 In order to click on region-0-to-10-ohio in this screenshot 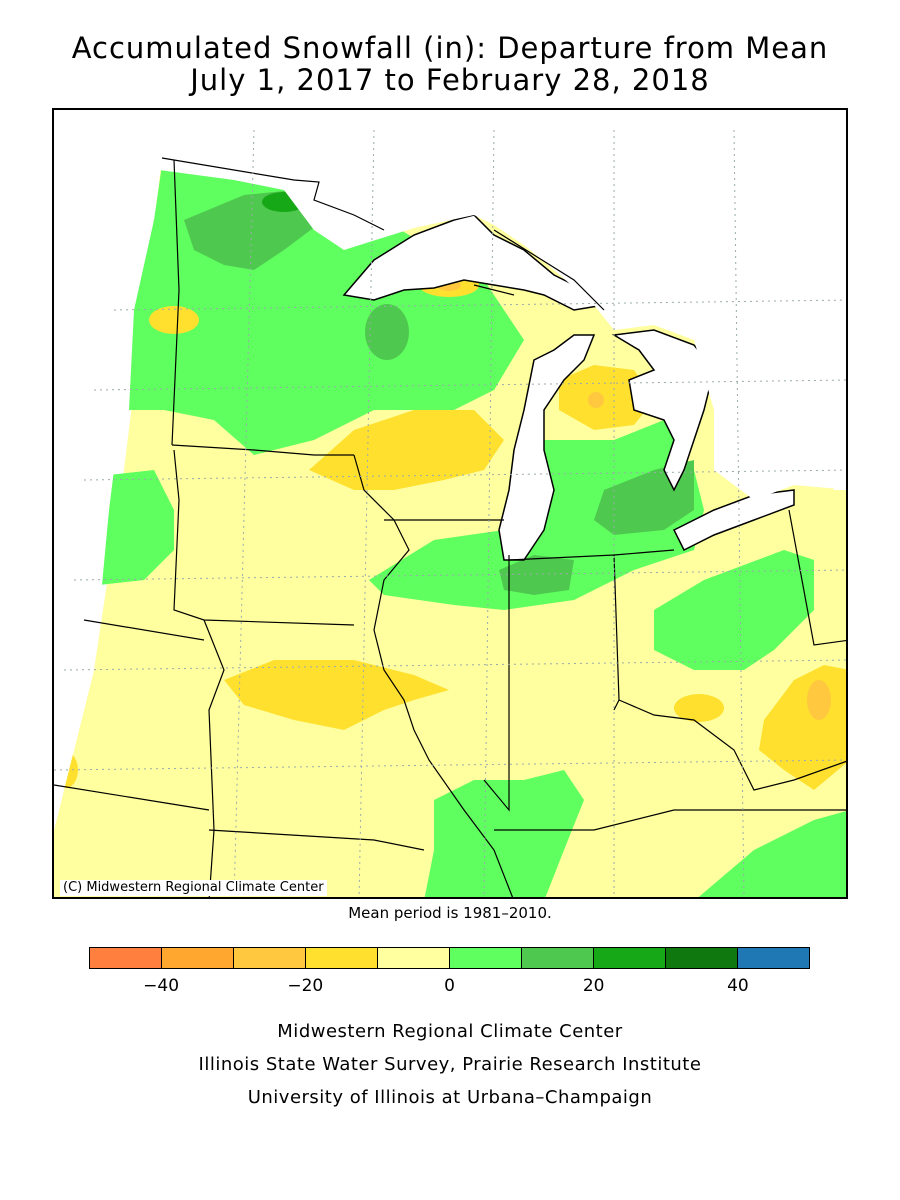, I will do `click(734, 610)`.